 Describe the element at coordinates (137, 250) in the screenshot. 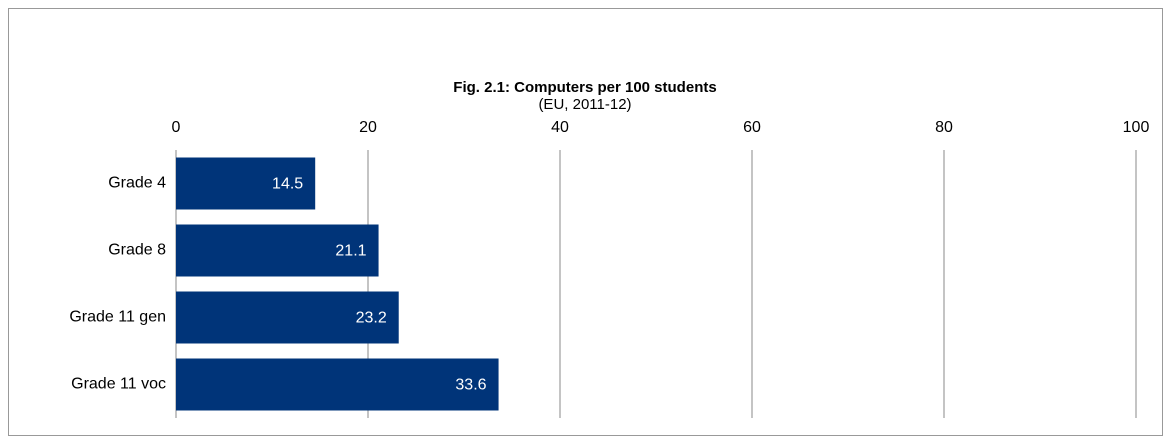

I see `y-tick-label: Grade 8` at that location.